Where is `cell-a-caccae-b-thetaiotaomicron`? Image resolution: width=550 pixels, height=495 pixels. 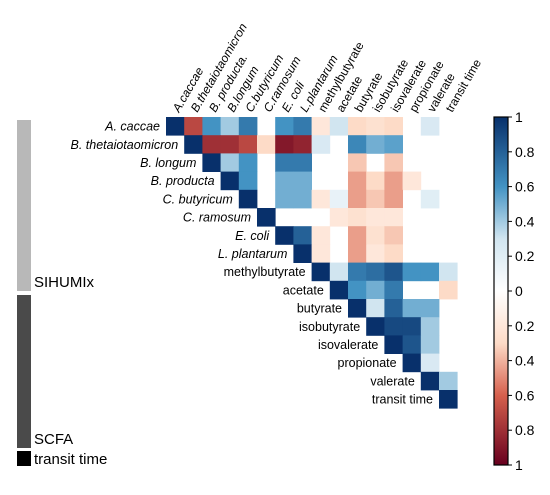 cell-a-caccae-b-thetaiotaomicron is located at coordinates (193, 126).